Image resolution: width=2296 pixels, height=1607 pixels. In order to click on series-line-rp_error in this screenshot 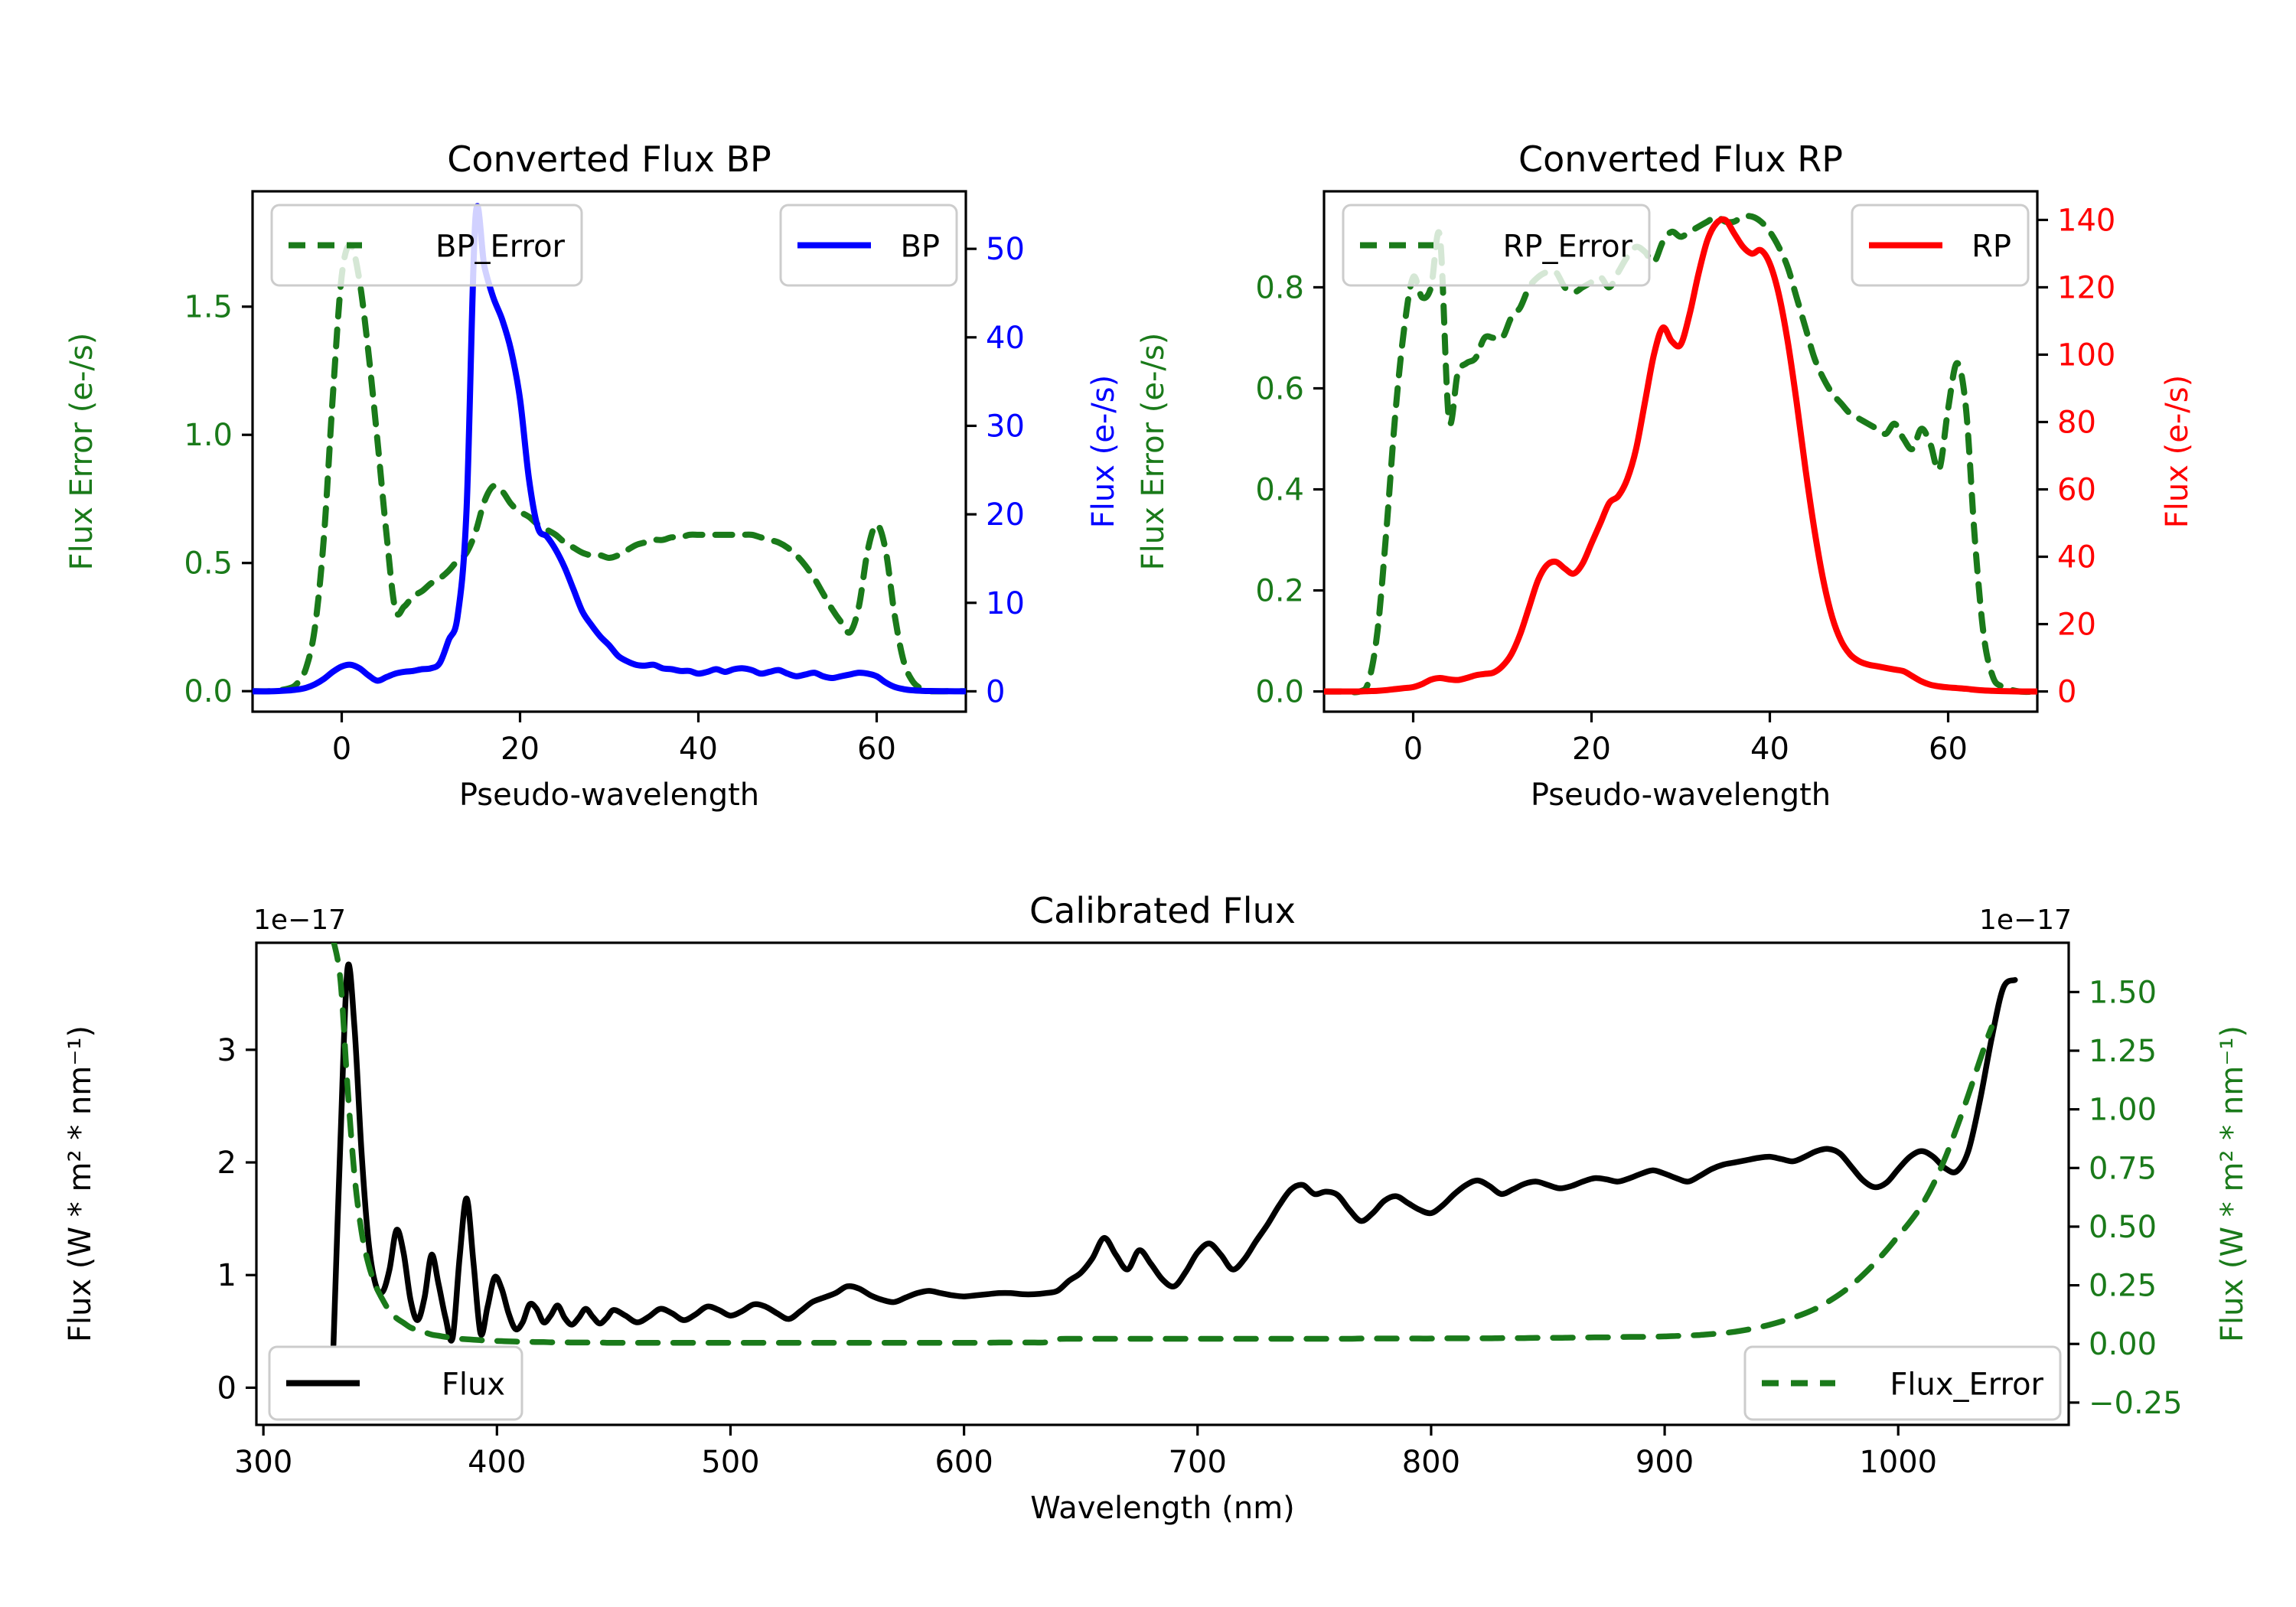, I will do `click(1680, 454)`.